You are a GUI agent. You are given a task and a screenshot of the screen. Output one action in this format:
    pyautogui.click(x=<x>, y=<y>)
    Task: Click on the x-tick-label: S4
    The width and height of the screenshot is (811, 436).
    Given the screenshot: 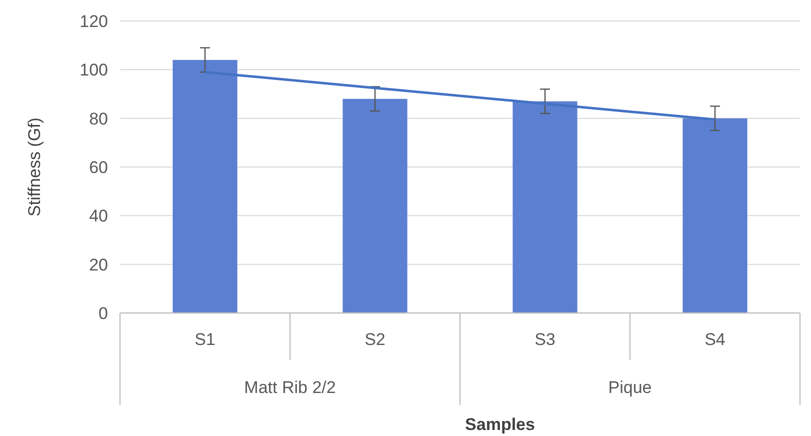 What is the action you would take?
    pyautogui.click(x=715, y=339)
    